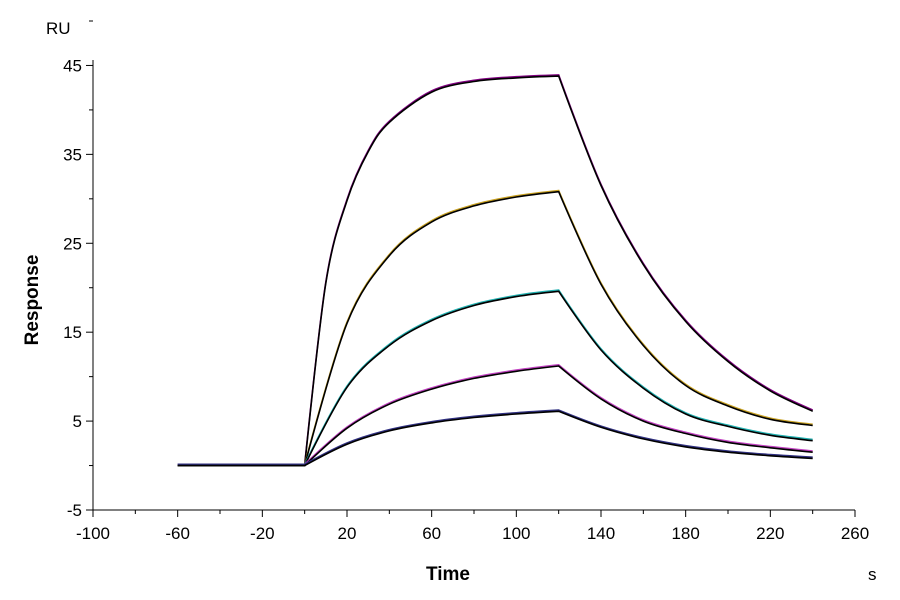 The image size is (900, 600). Describe the element at coordinates (177, 533) in the screenshot. I see `x-tick-label: -60` at that location.